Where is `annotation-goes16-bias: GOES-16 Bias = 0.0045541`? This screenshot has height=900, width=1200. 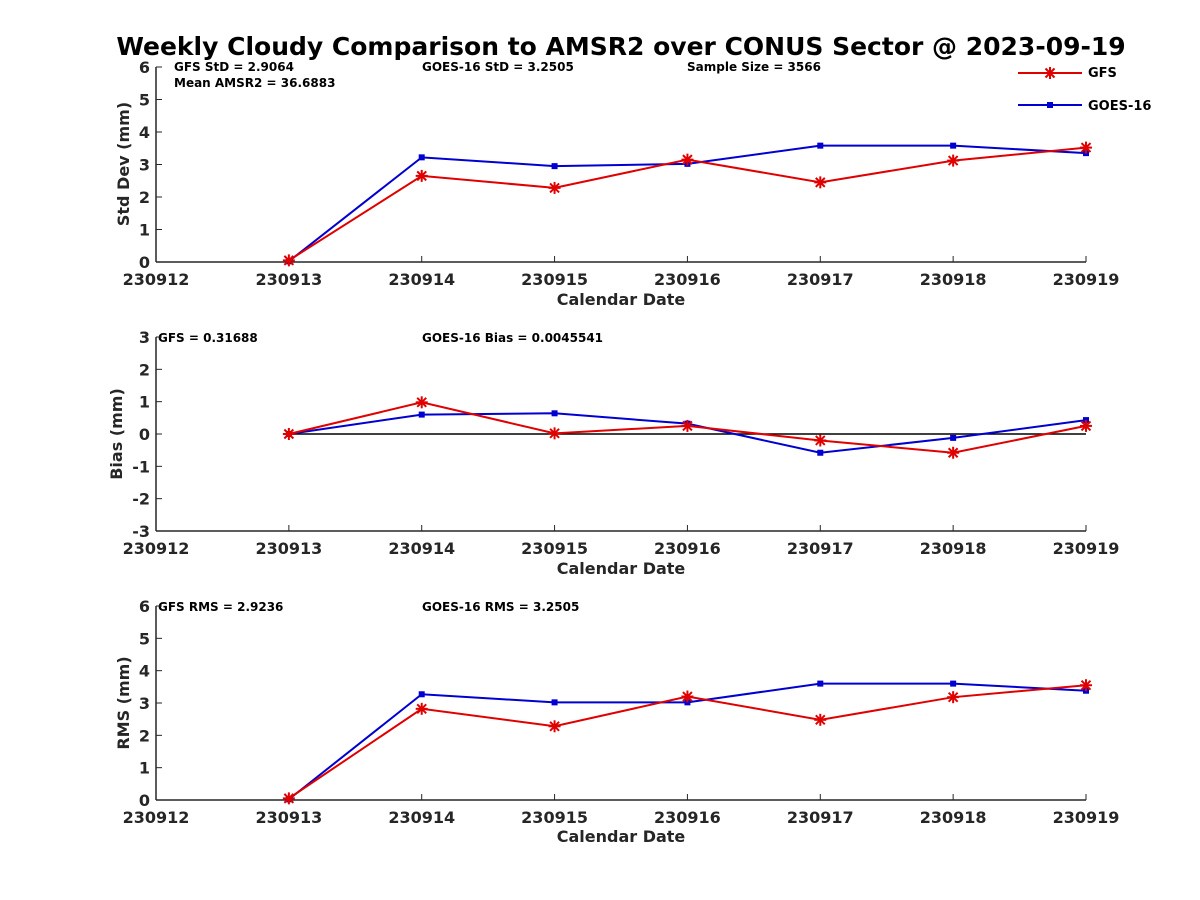
annotation-goes16-bias: GOES-16 Bias = 0.0045541 is located at coordinates (512, 338).